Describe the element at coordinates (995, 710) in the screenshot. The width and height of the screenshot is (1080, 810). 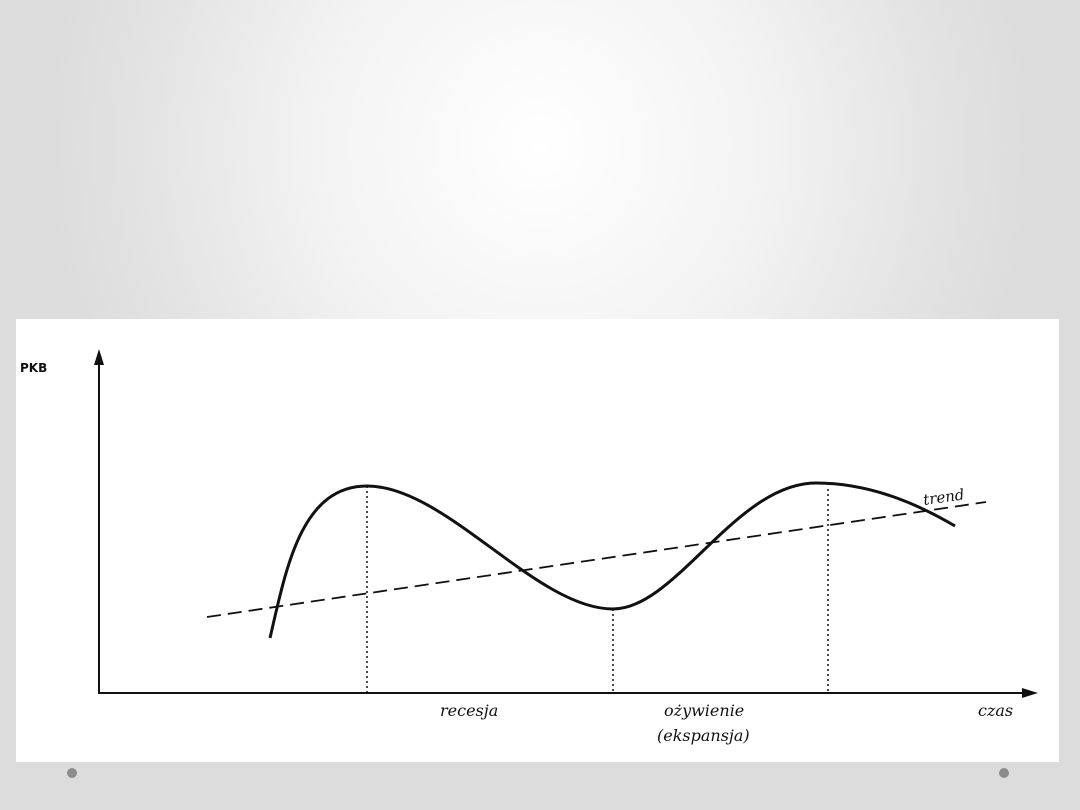
I see `x-axis-label: czas` at that location.